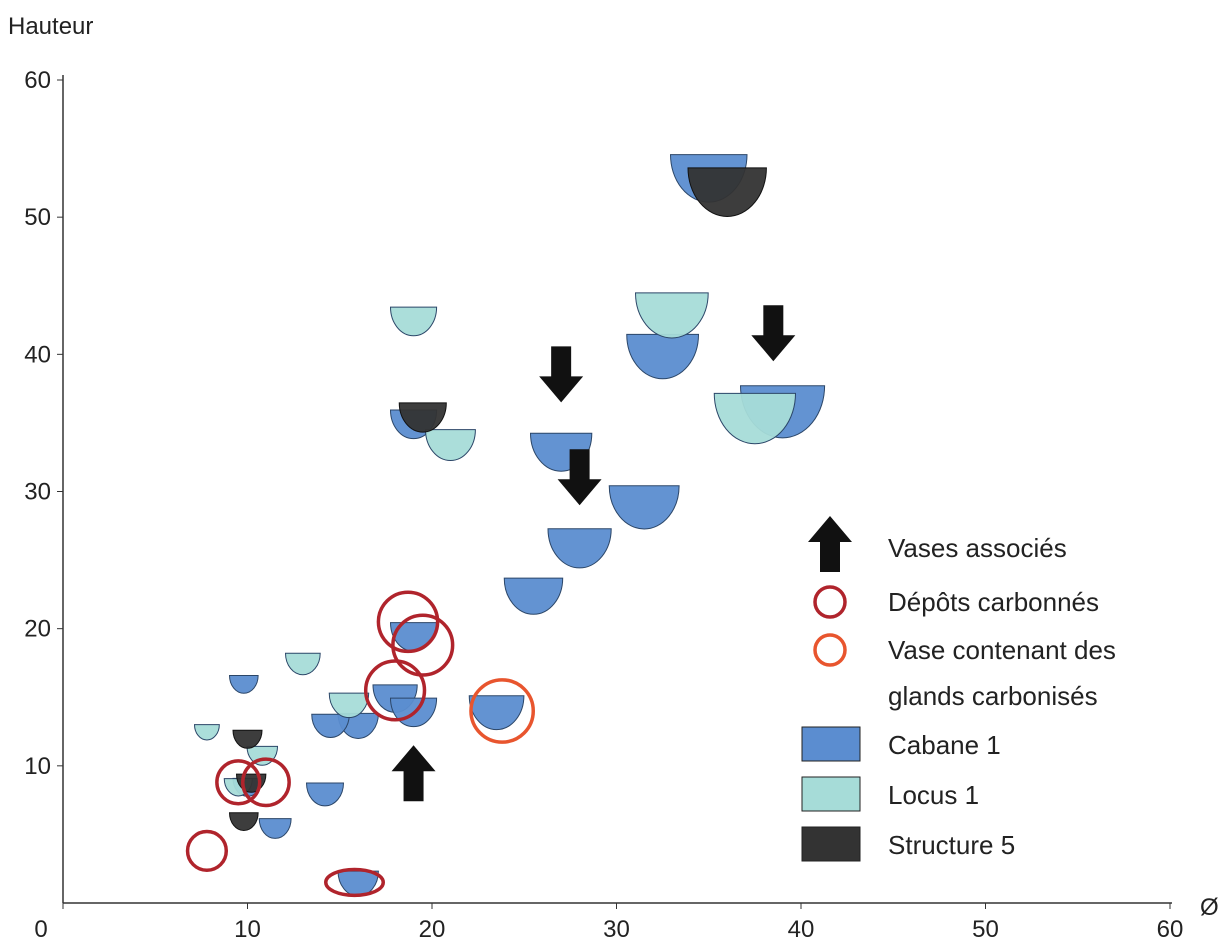 The height and width of the screenshot is (949, 1230). What do you see at coordinates (40, 929) in the screenshot?
I see `x-tick-label: 0` at bounding box center [40, 929].